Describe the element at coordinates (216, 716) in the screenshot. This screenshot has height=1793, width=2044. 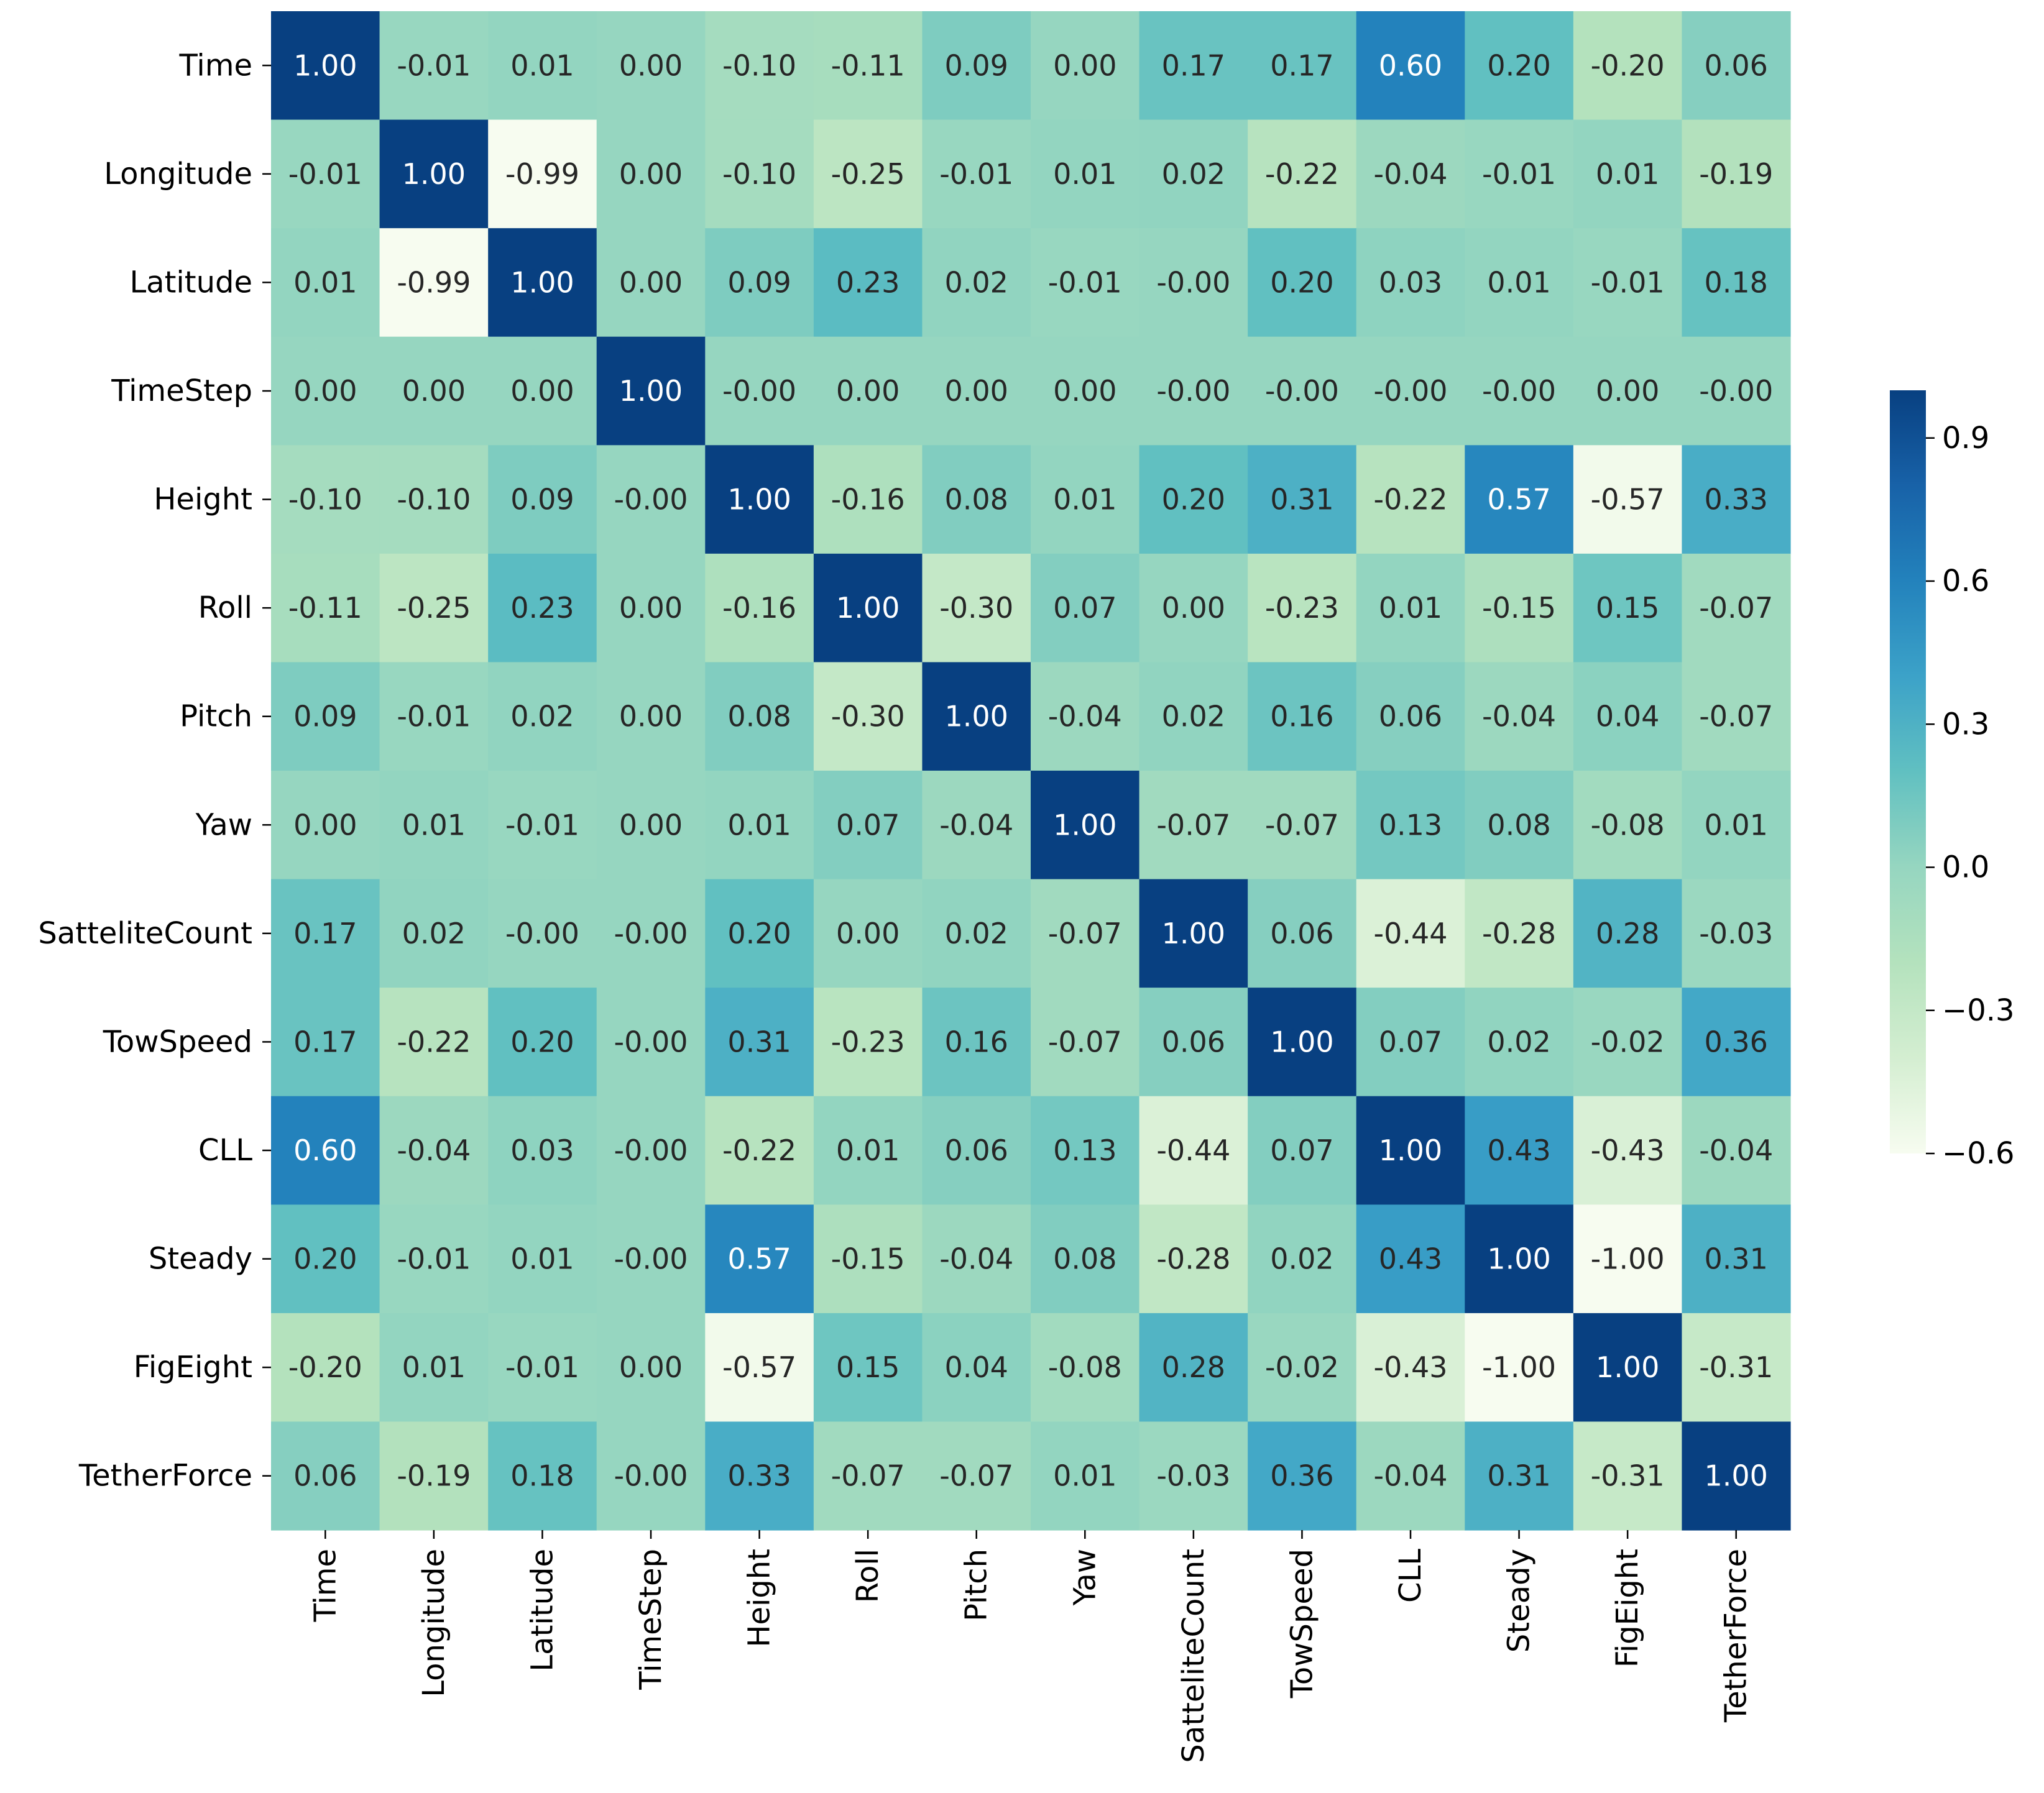
I see `y-tick-label: Pitch` at that location.